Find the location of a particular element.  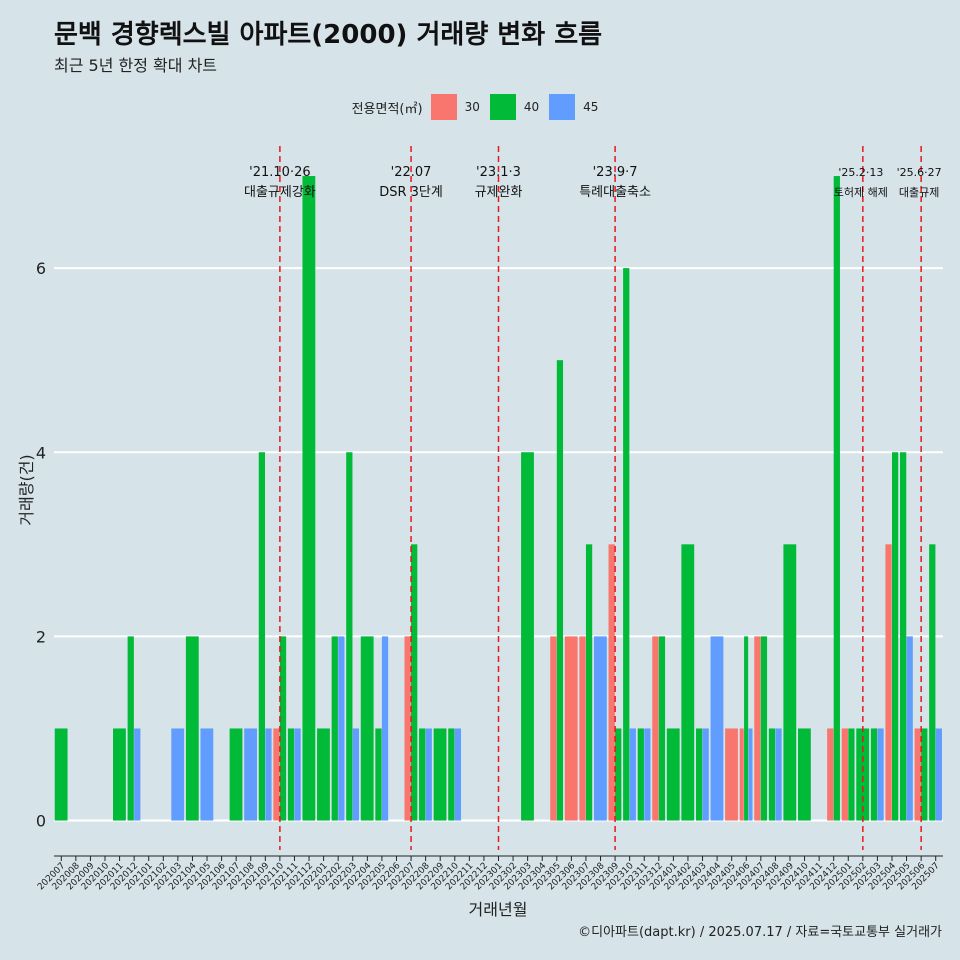

event-date-202301: '23.1·3 is located at coordinates (498, 172).